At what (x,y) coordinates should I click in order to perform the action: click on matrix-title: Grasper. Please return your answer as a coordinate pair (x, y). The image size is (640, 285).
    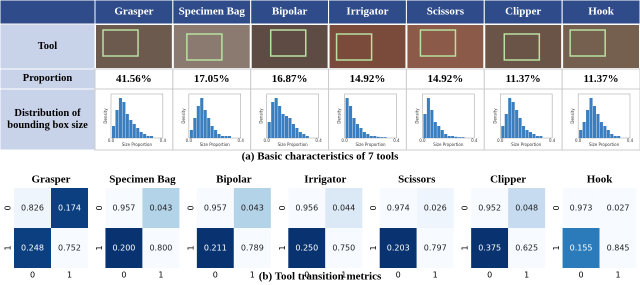
    Looking at the image, I should click on (50, 180).